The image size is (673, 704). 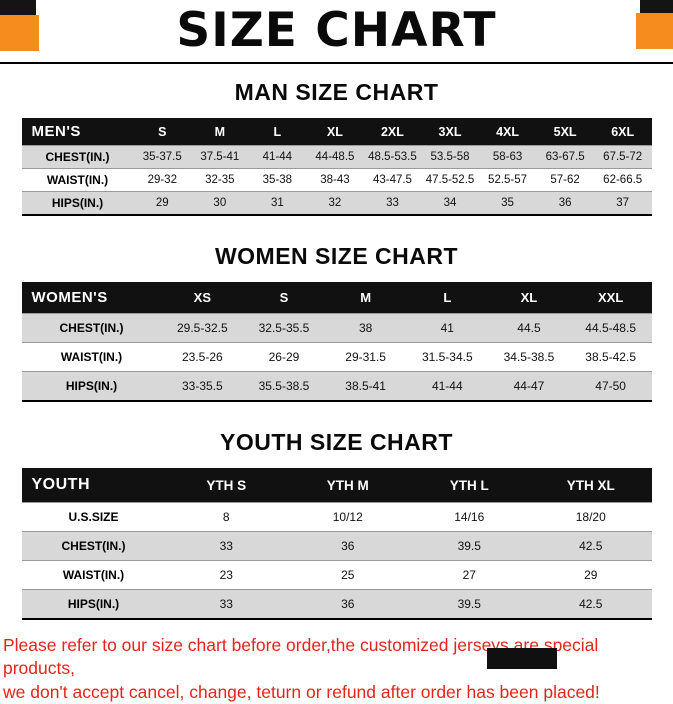 What do you see at coordinates (450, 157) in the screenshot?
I see `size-value-cell: 53.5-58` at bounding box center [450, 157].